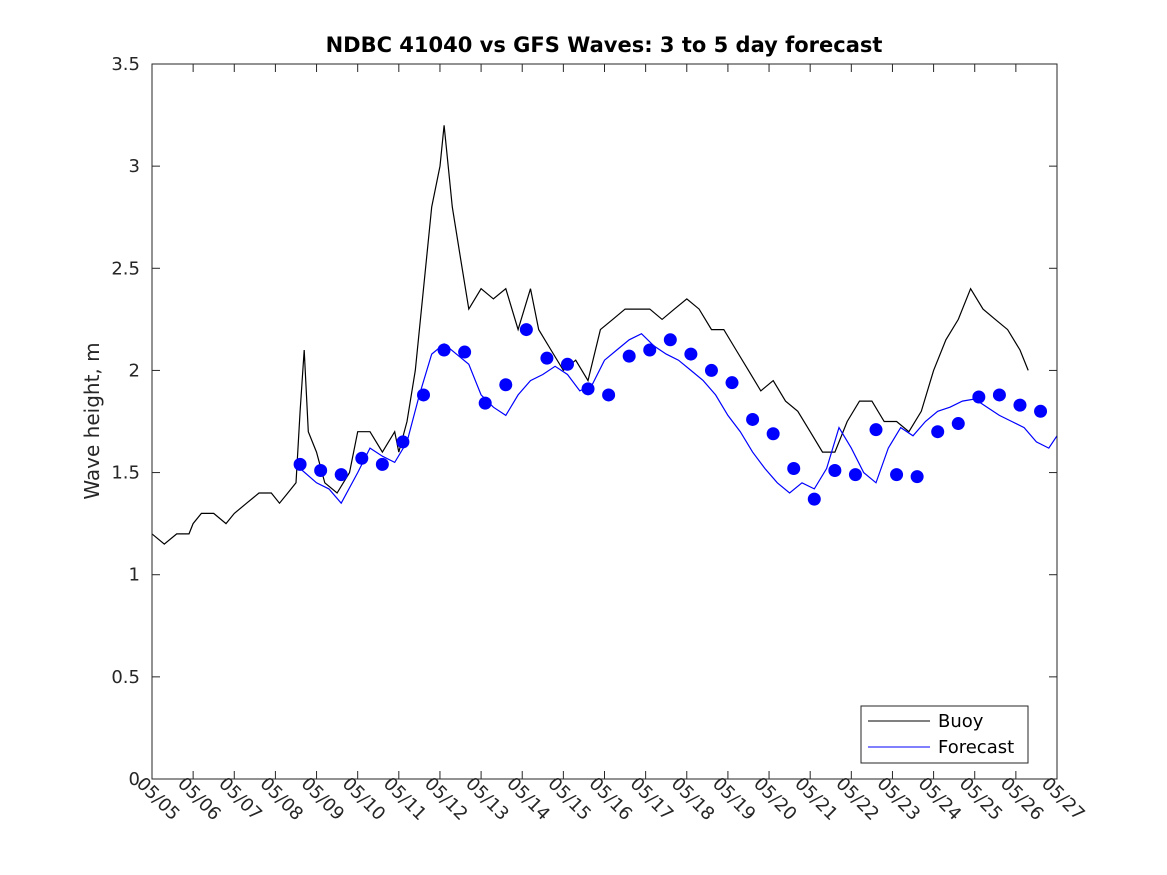  What do you see at coordinates (134, 370) in the screenshot?
I see `y-tick-label: 2` at bounding box center [134, 370].